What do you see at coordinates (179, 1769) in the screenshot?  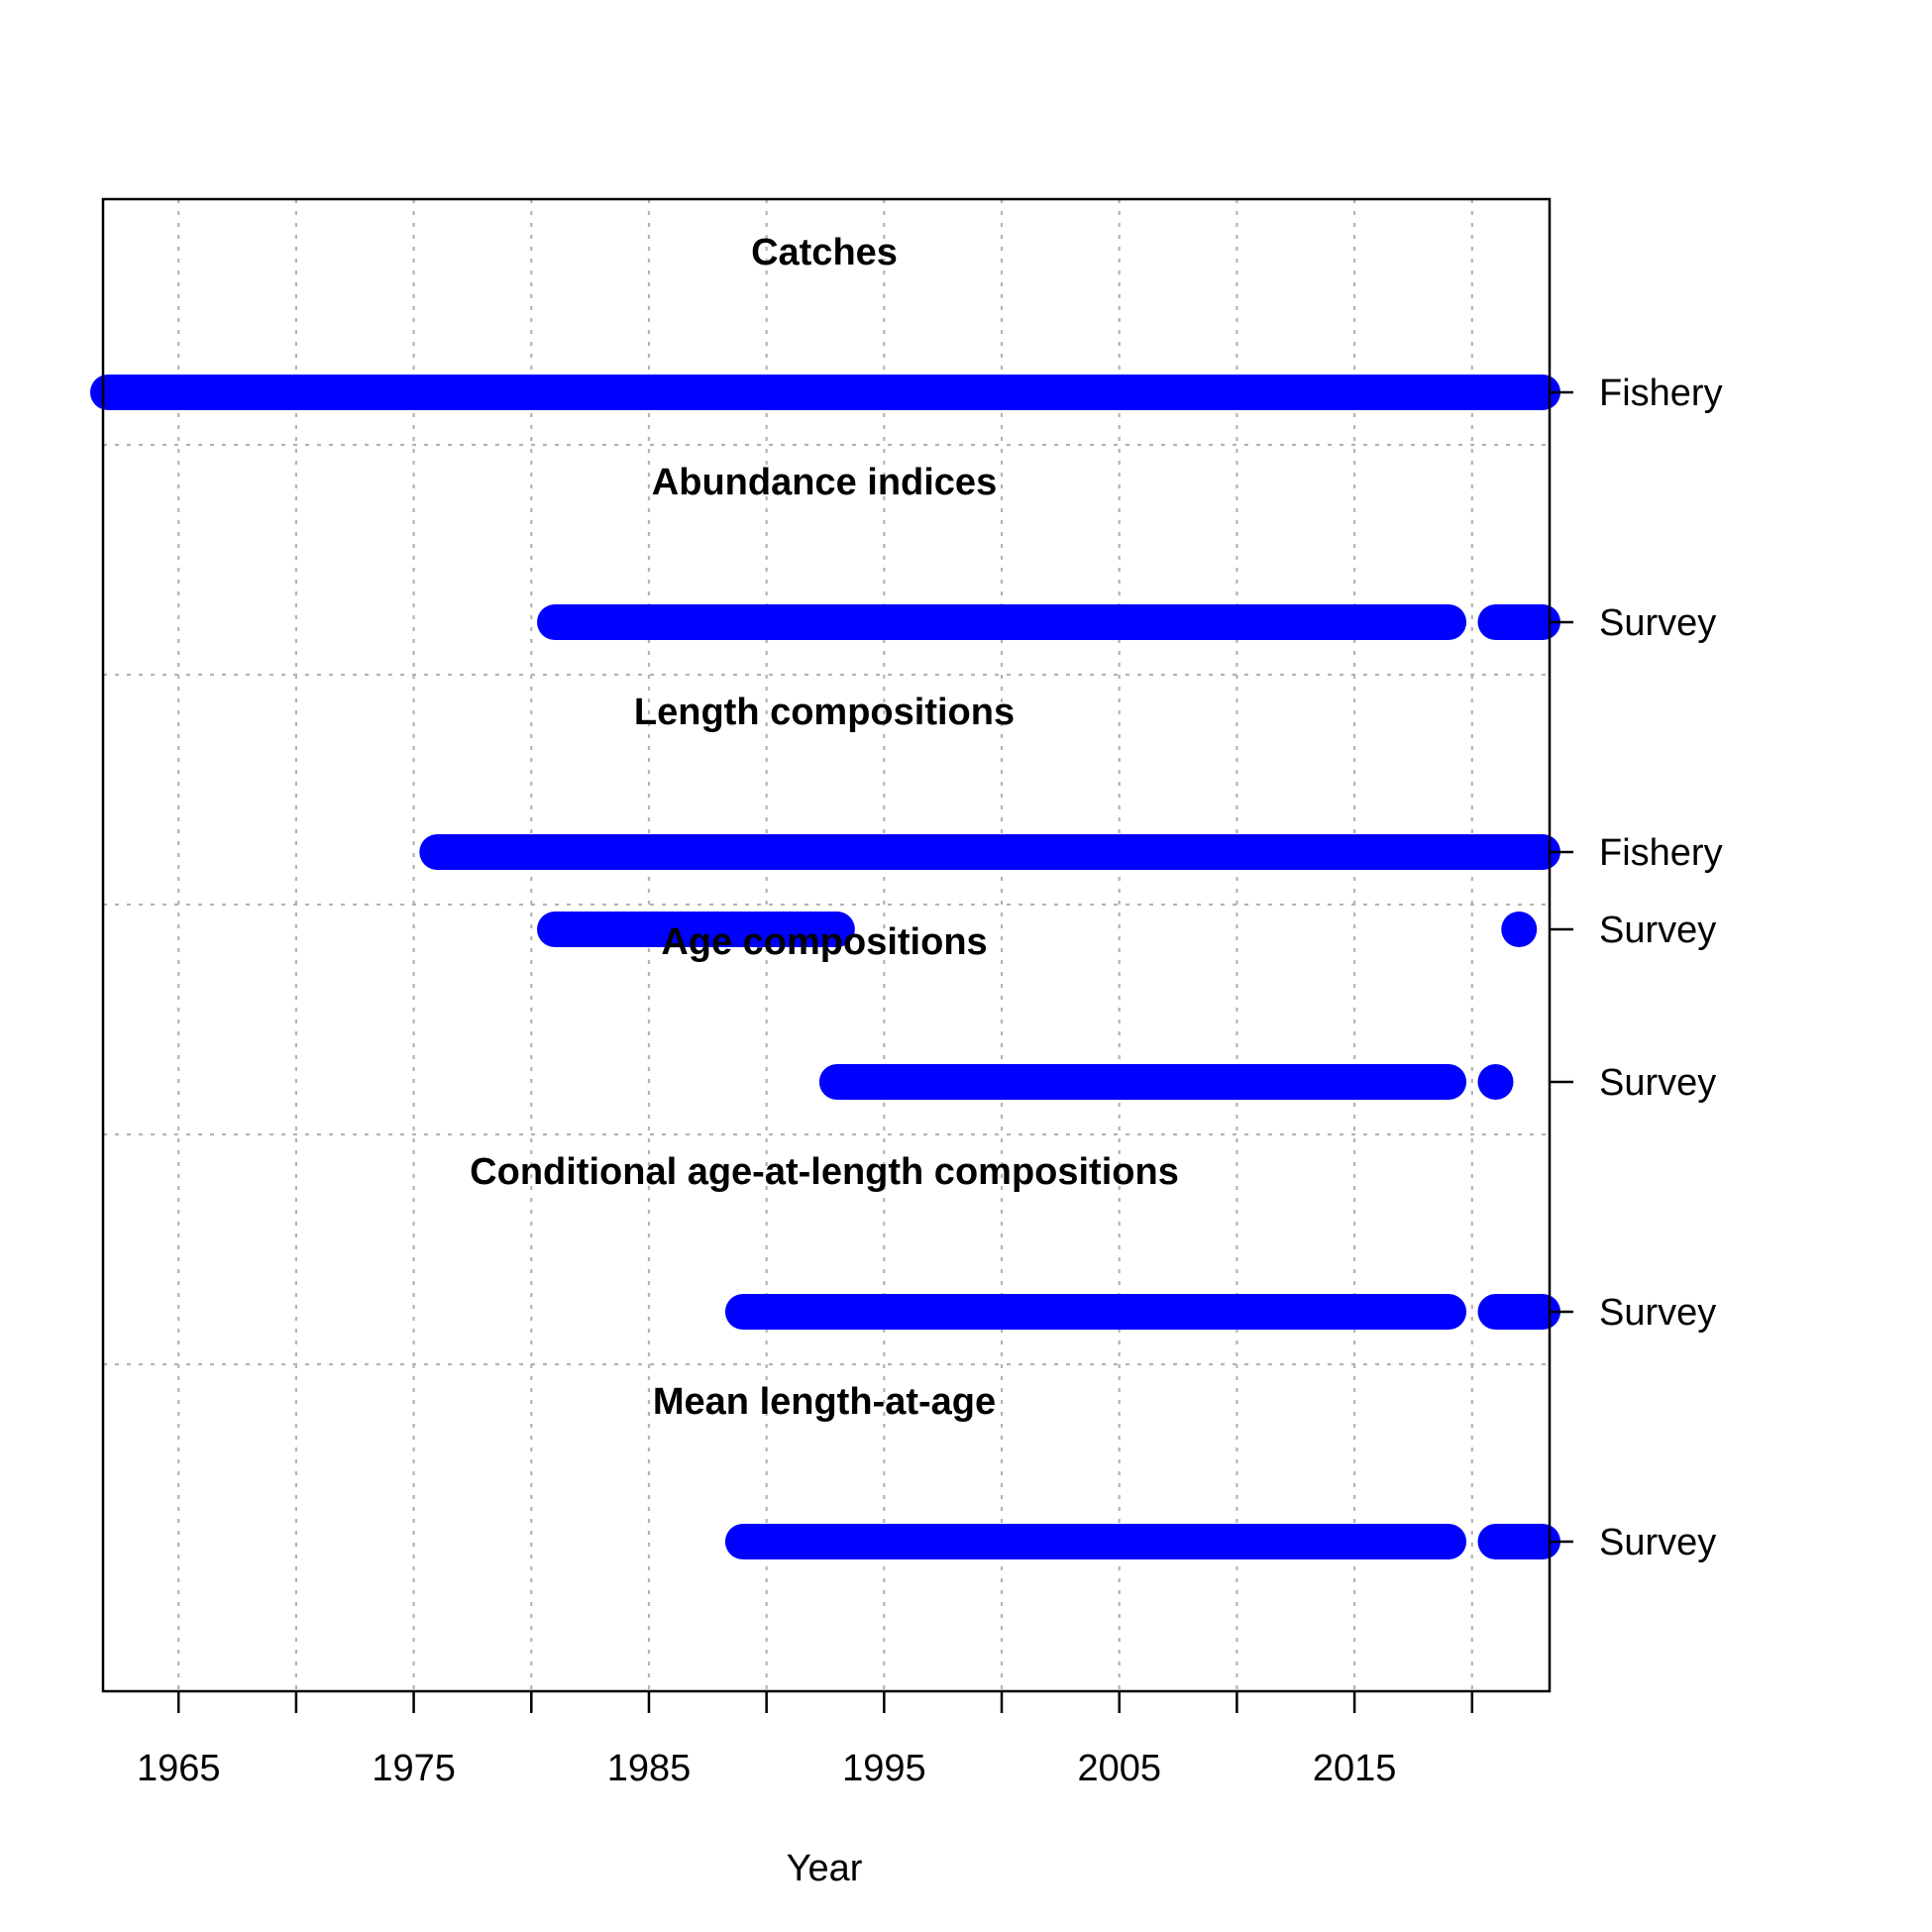 I see `x-tick-label: 1965` at bounding box center [179, 1769].